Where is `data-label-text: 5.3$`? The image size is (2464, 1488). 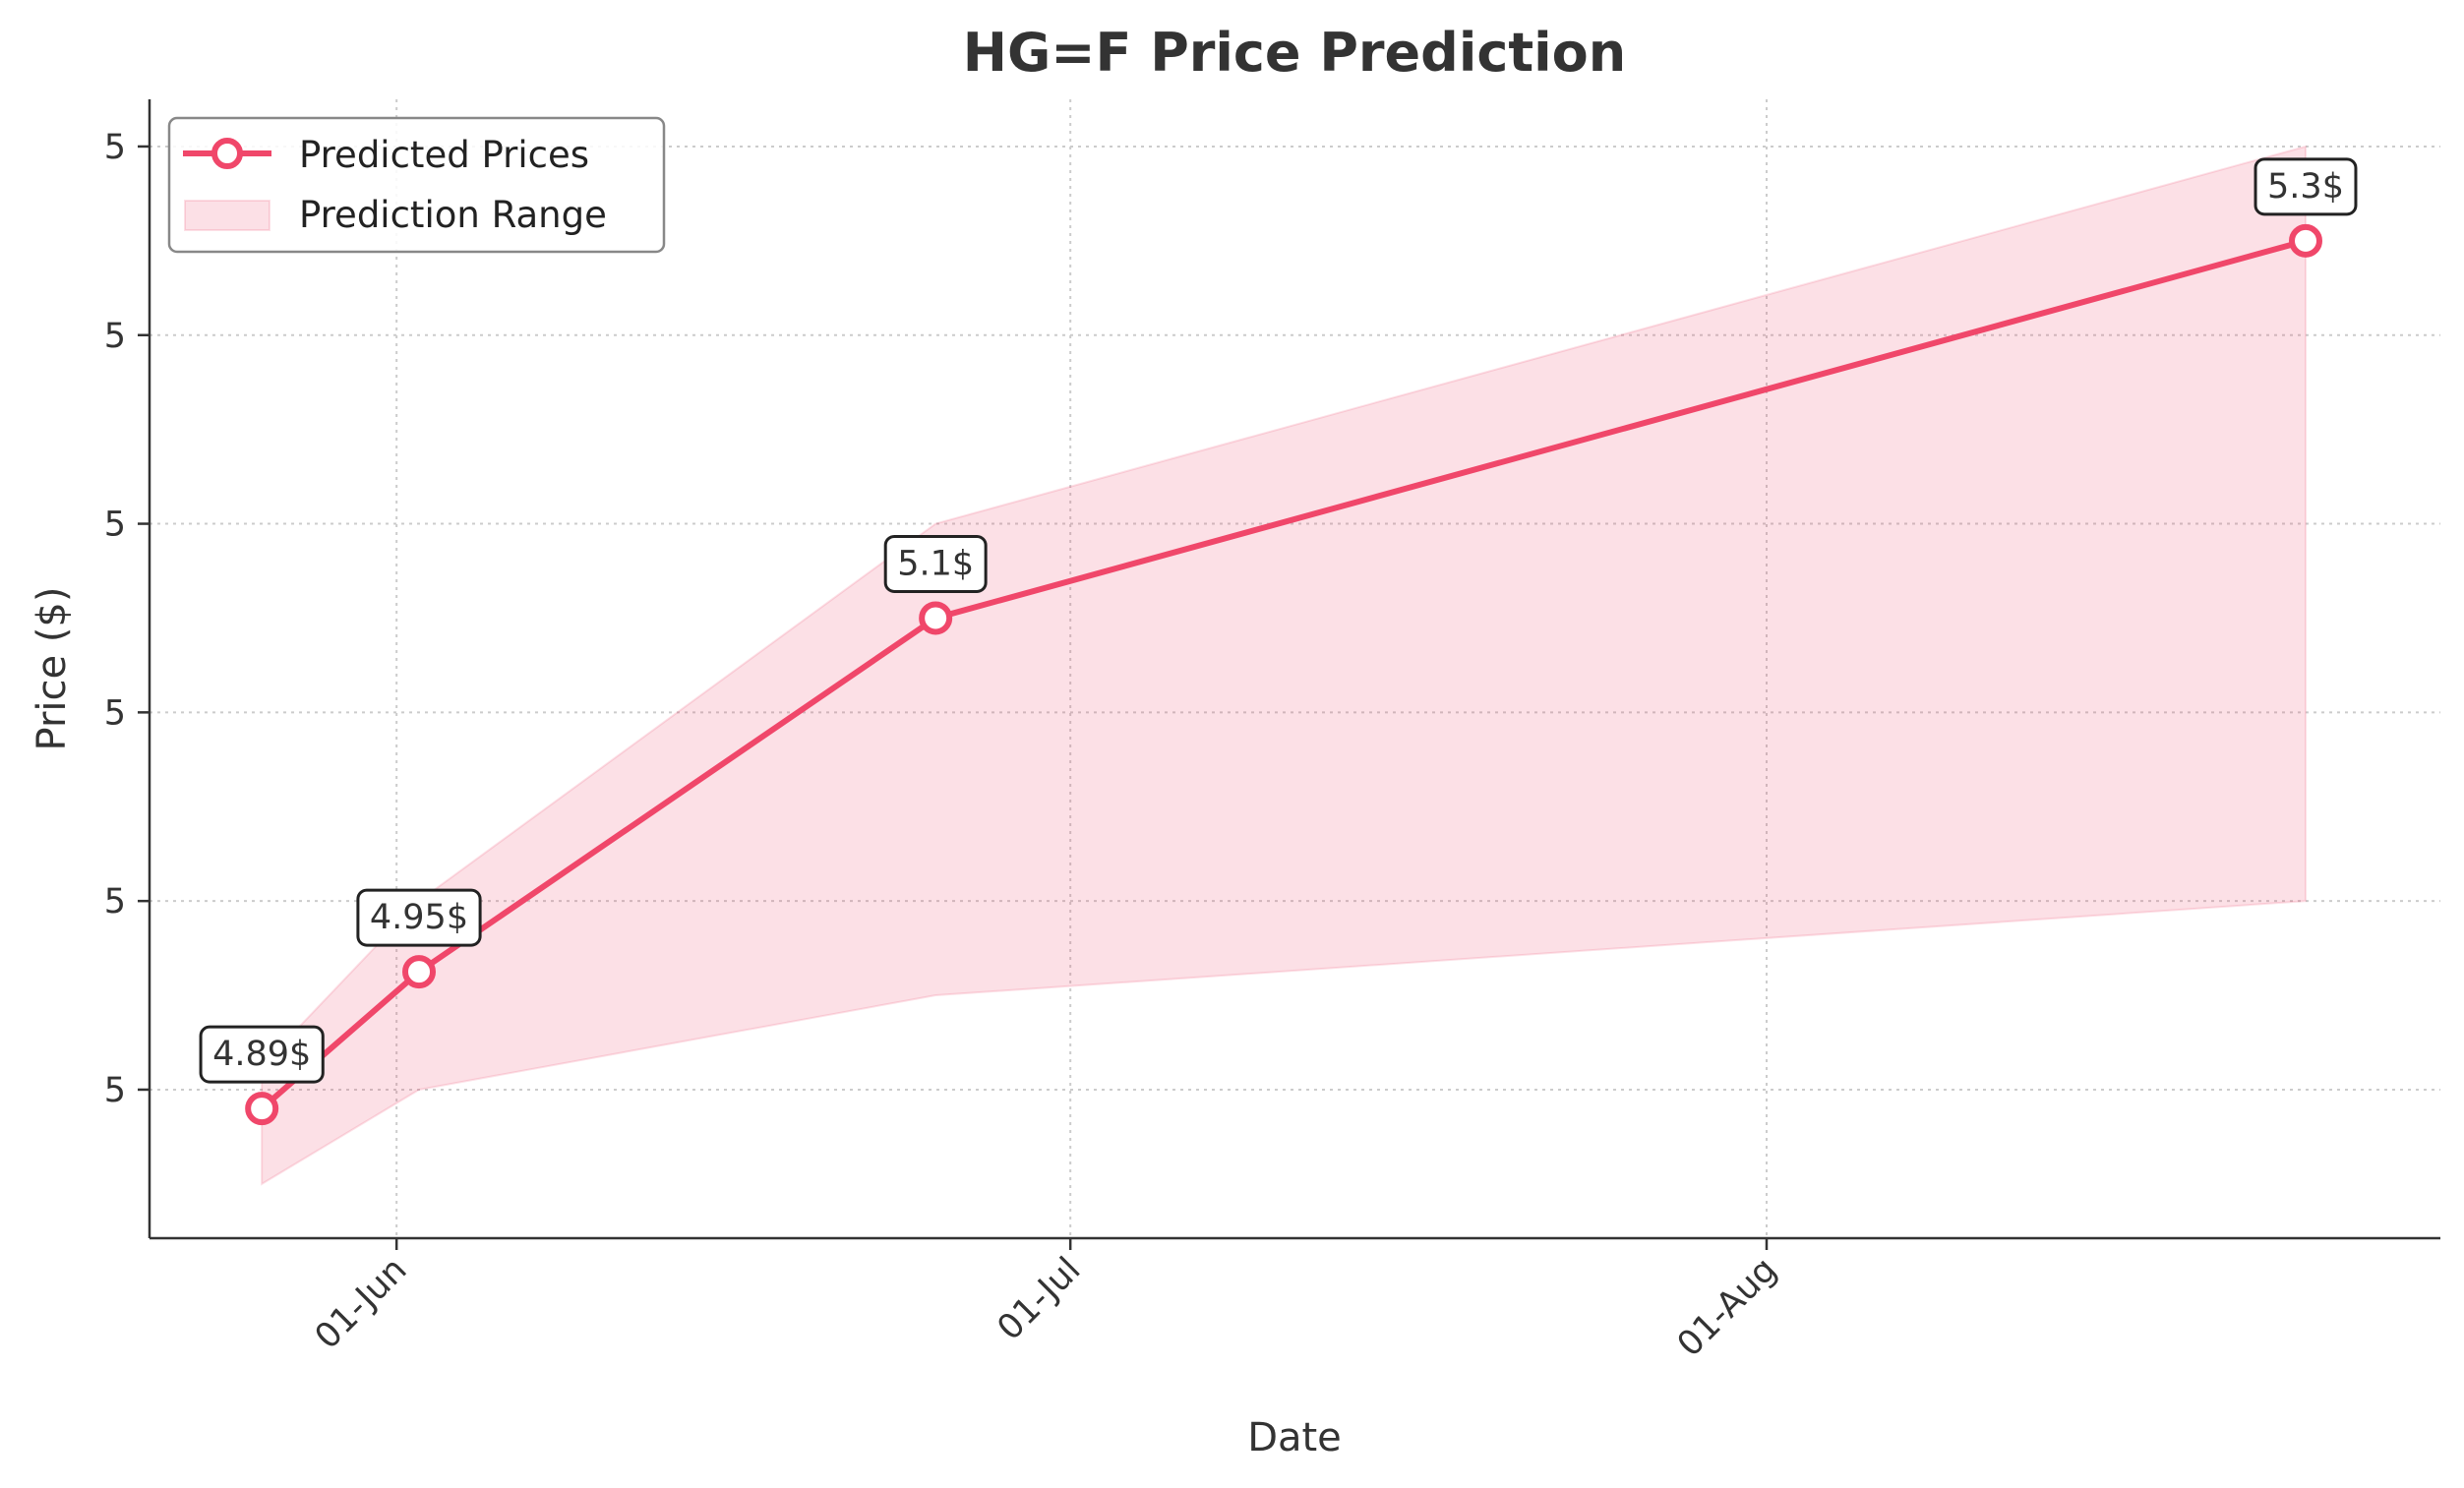
data-label-text: 5.3$ is located at coordinates (2305, 187).